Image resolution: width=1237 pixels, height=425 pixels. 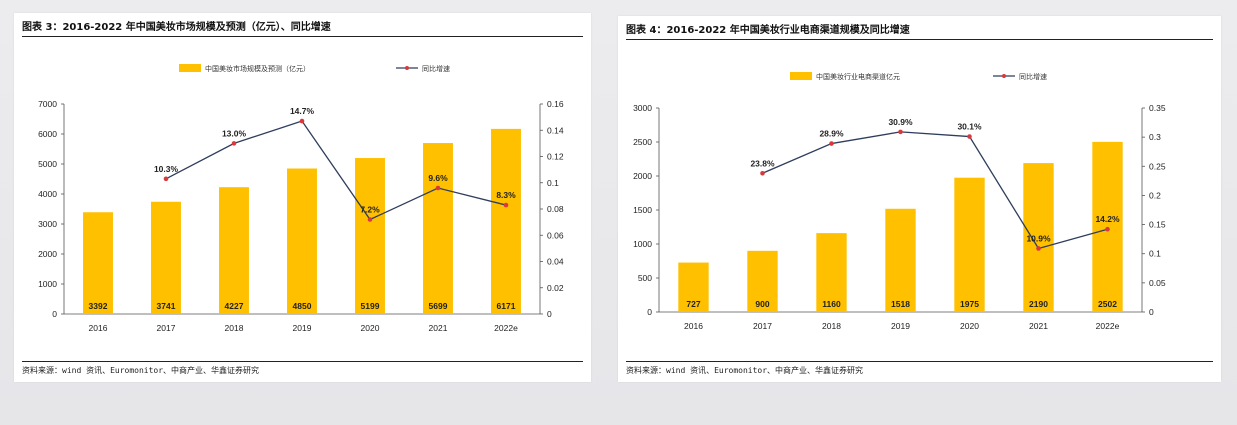 I want to click on bar-value-label: 3392, so click(x=98, y=306).